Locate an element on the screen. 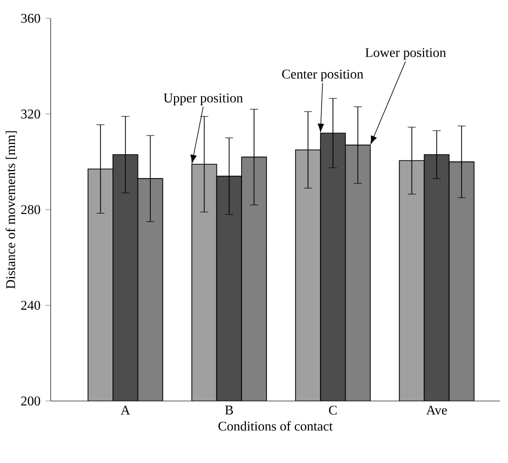 This screenshot has width=508, height=463. text: Upper position is located at coordinates (203, 100).